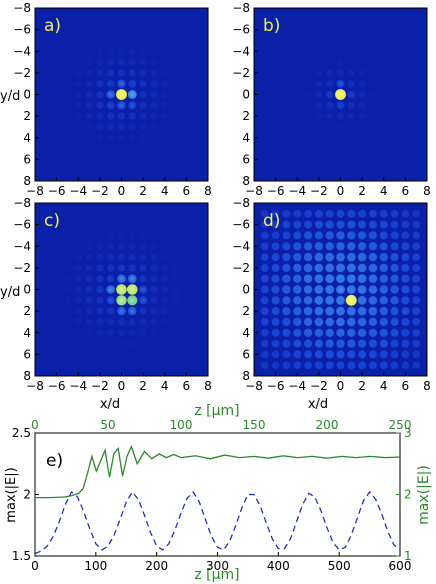  I want to click on x-tick-label: −2, so click(100, 191).